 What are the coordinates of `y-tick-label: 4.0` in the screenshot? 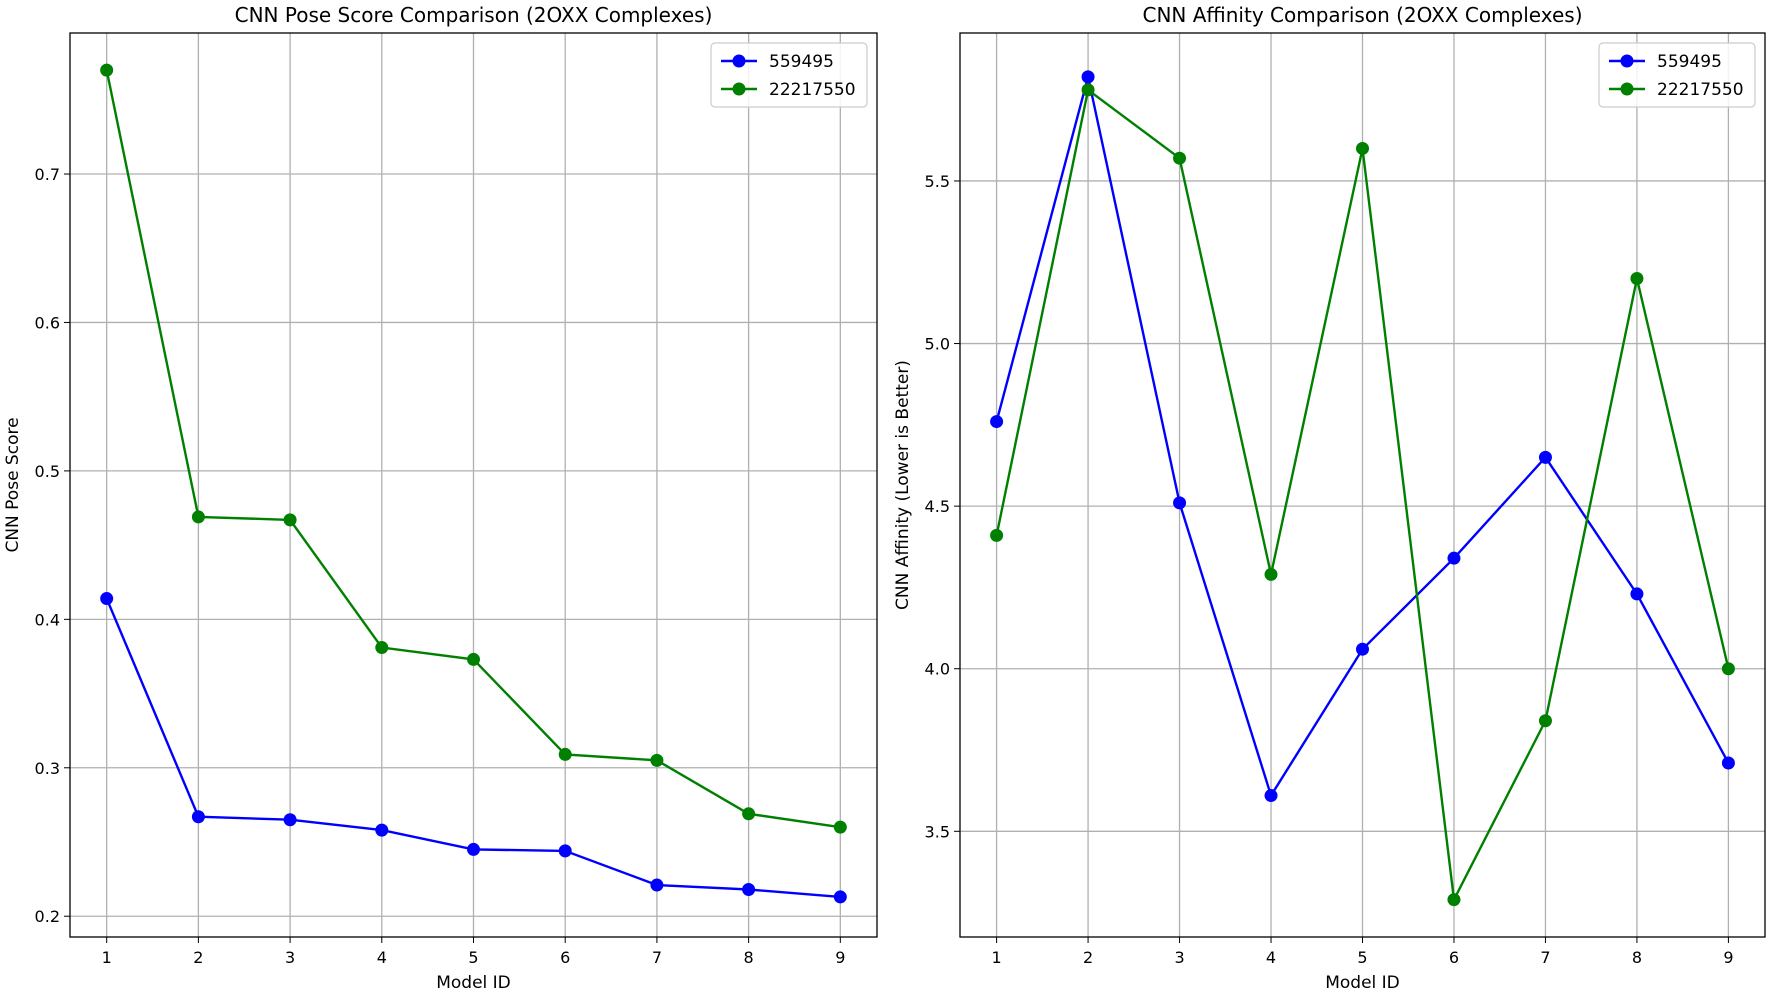 It's located at (937, 669).